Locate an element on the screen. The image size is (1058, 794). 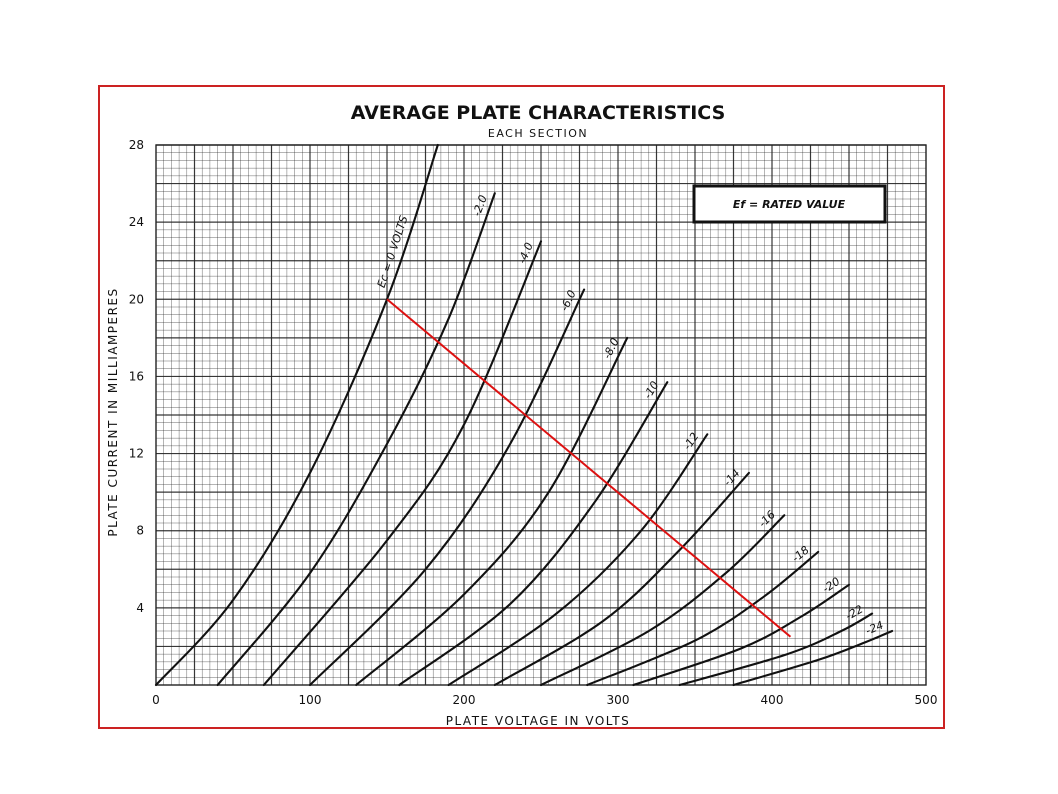
y-axis-label: PLATE CURRENT IN MILLIAMPERES is located at coordinates (113, 411).